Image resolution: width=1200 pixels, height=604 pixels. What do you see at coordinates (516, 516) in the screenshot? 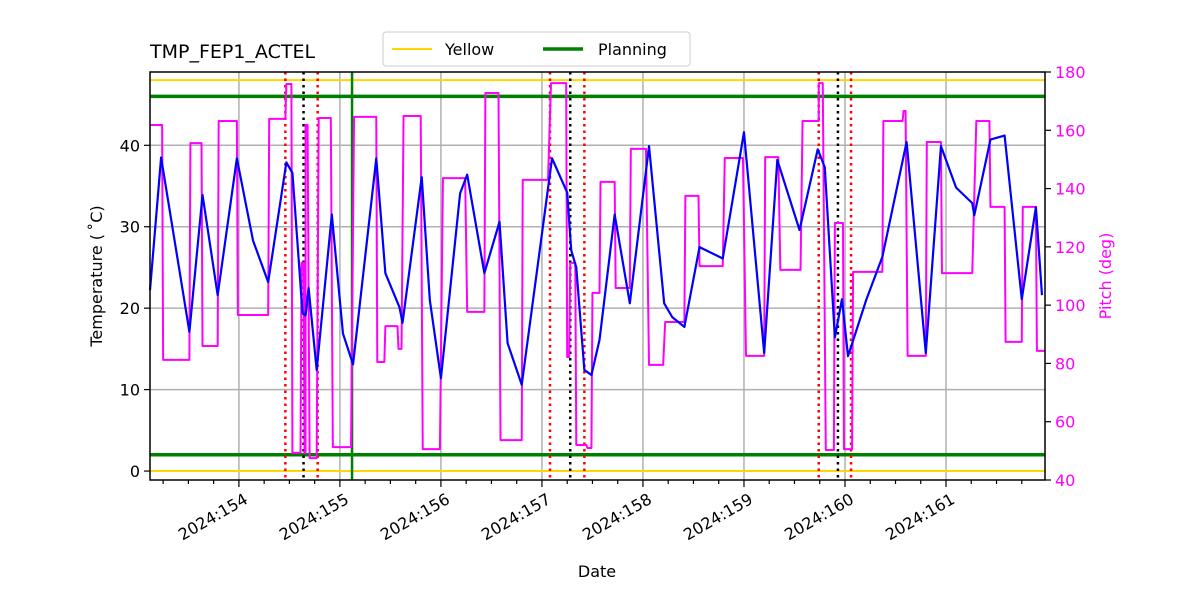
I see `x-tick-label: 2024:157` at bounding box center [516, 516].